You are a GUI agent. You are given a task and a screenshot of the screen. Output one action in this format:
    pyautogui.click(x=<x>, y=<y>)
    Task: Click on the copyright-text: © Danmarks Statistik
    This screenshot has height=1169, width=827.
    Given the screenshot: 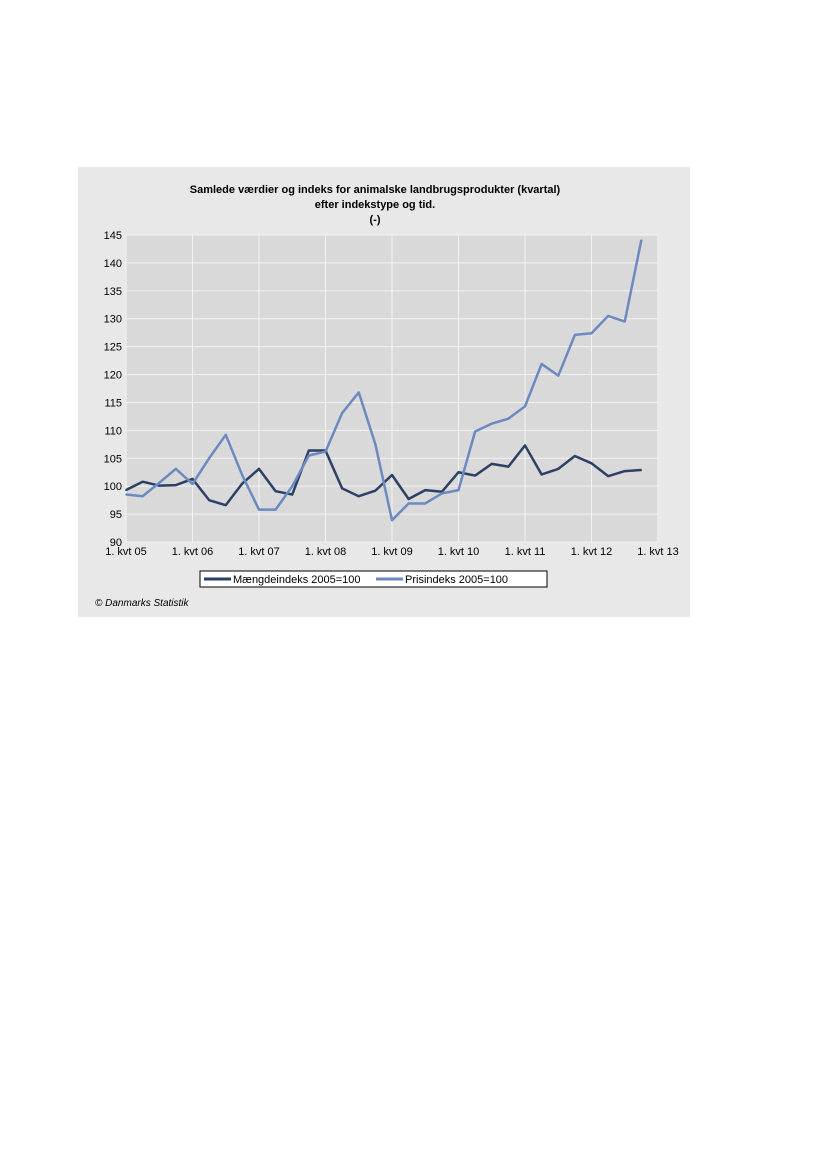 What is the action you would take?
    pyautogui.click(x=142, y=603)
    